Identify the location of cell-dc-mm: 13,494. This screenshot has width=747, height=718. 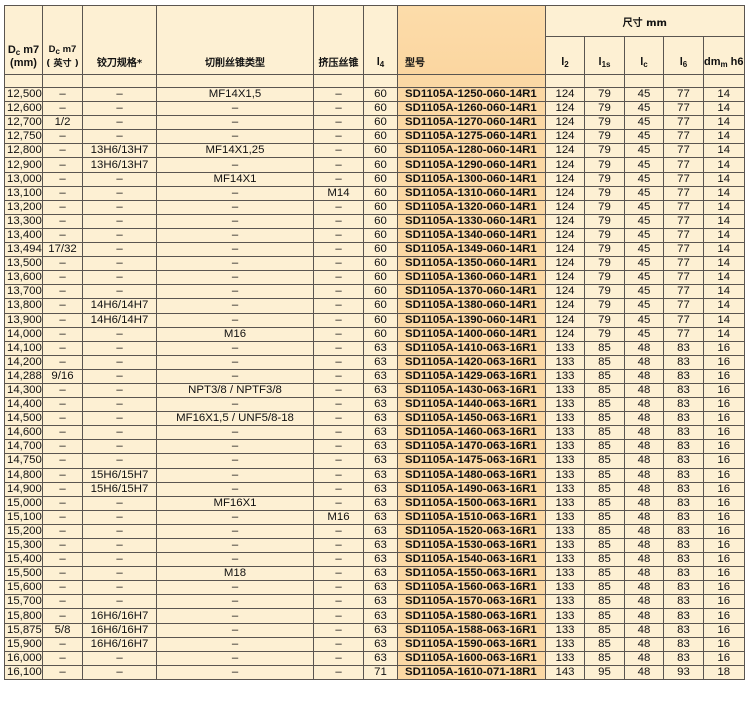
(23, 250).